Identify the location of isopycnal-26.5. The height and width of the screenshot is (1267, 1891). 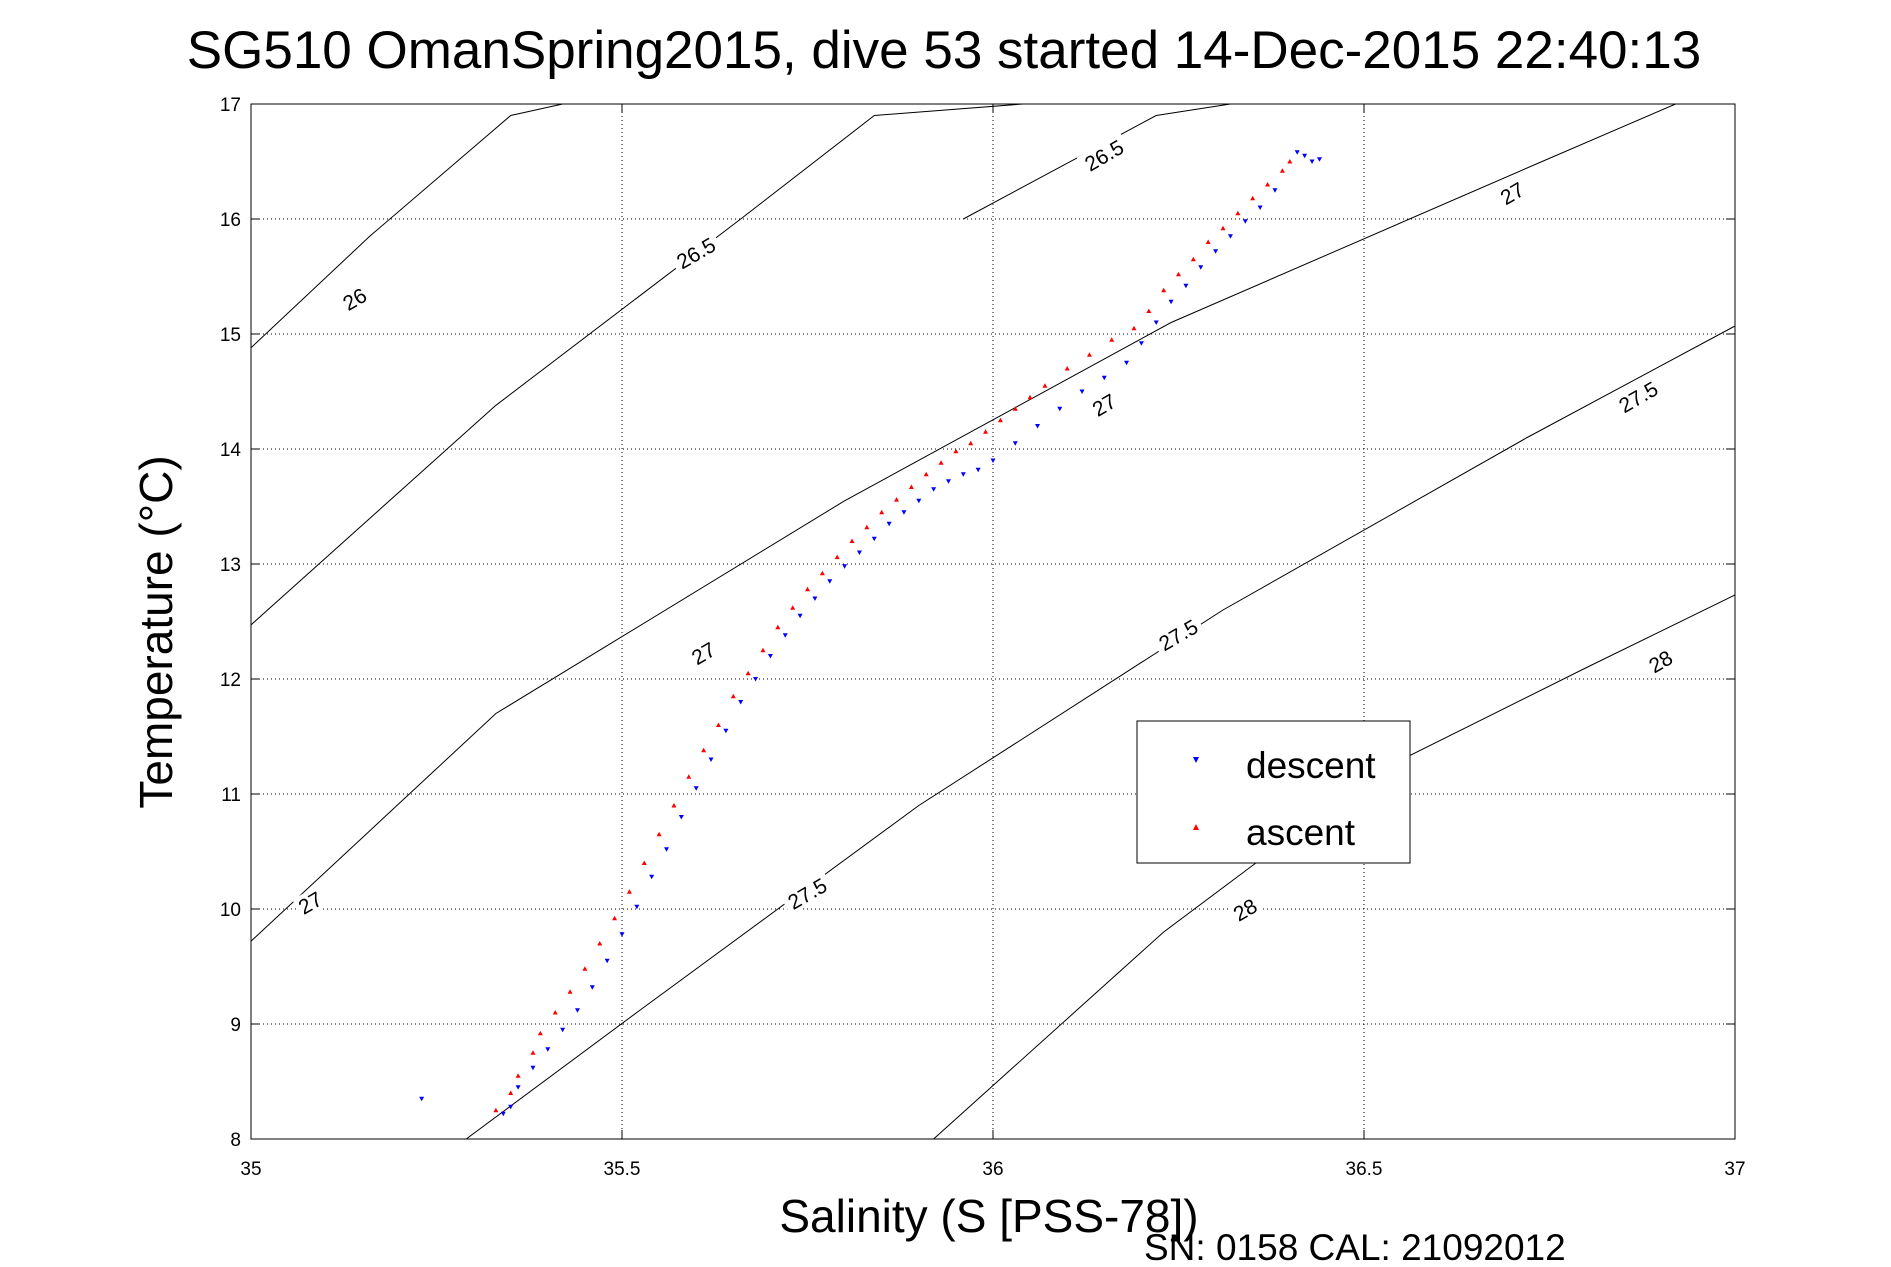
(1097, 162).